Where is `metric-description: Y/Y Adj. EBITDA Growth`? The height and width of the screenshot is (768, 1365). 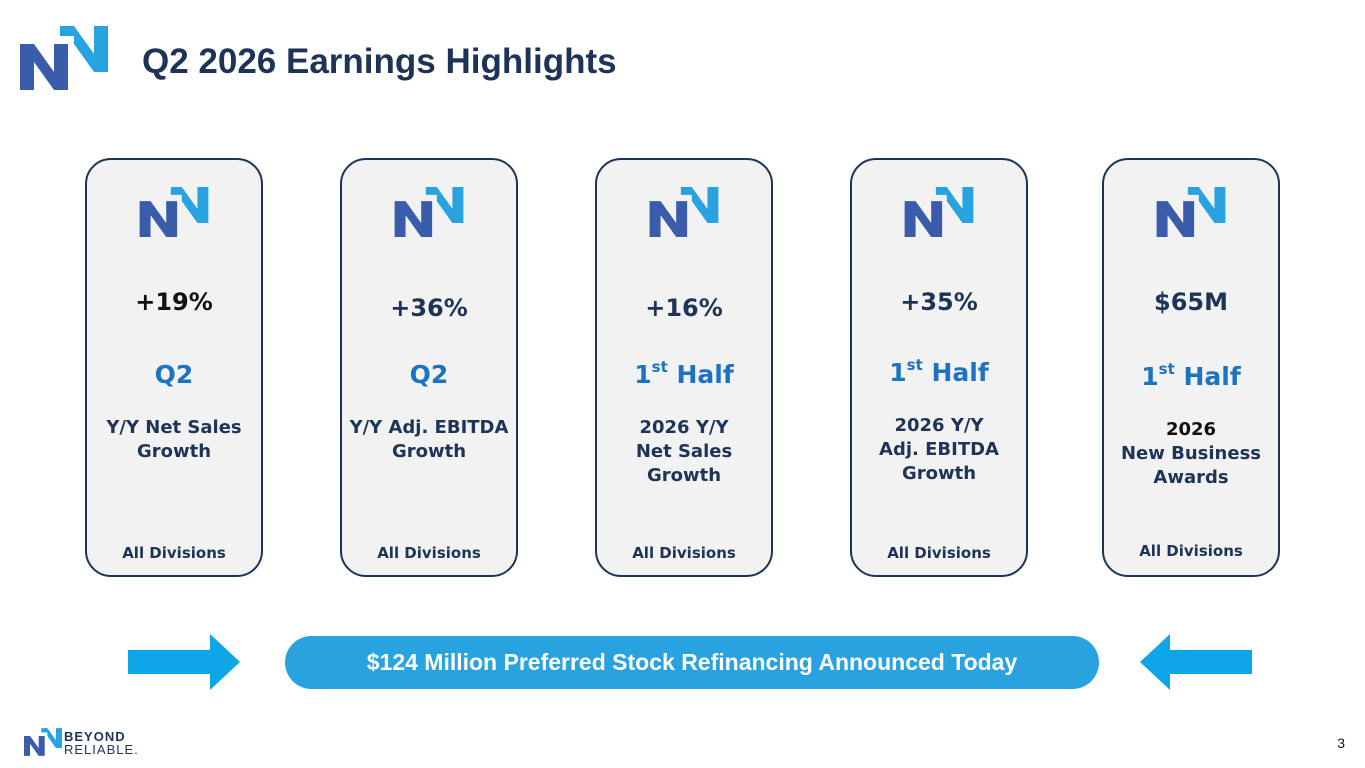
metric-description: Y/Y Adj. EBITDA Growth is located at coordinates (429, 439).